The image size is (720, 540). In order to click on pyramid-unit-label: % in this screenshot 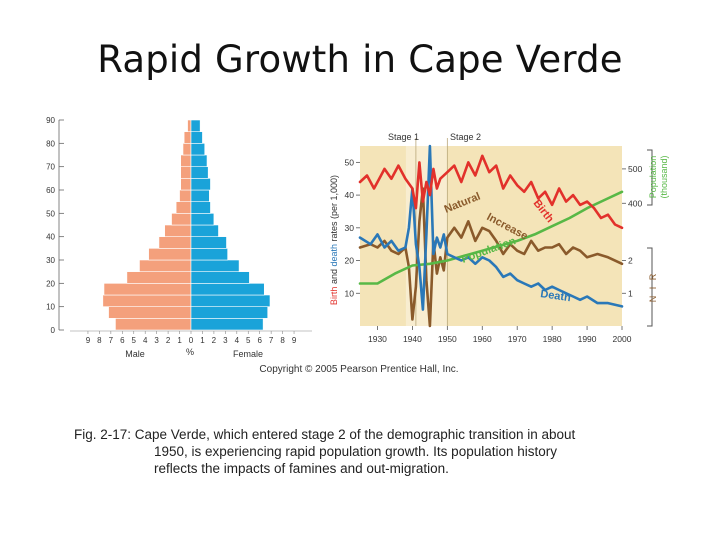, I will do `click(190, 352)`.